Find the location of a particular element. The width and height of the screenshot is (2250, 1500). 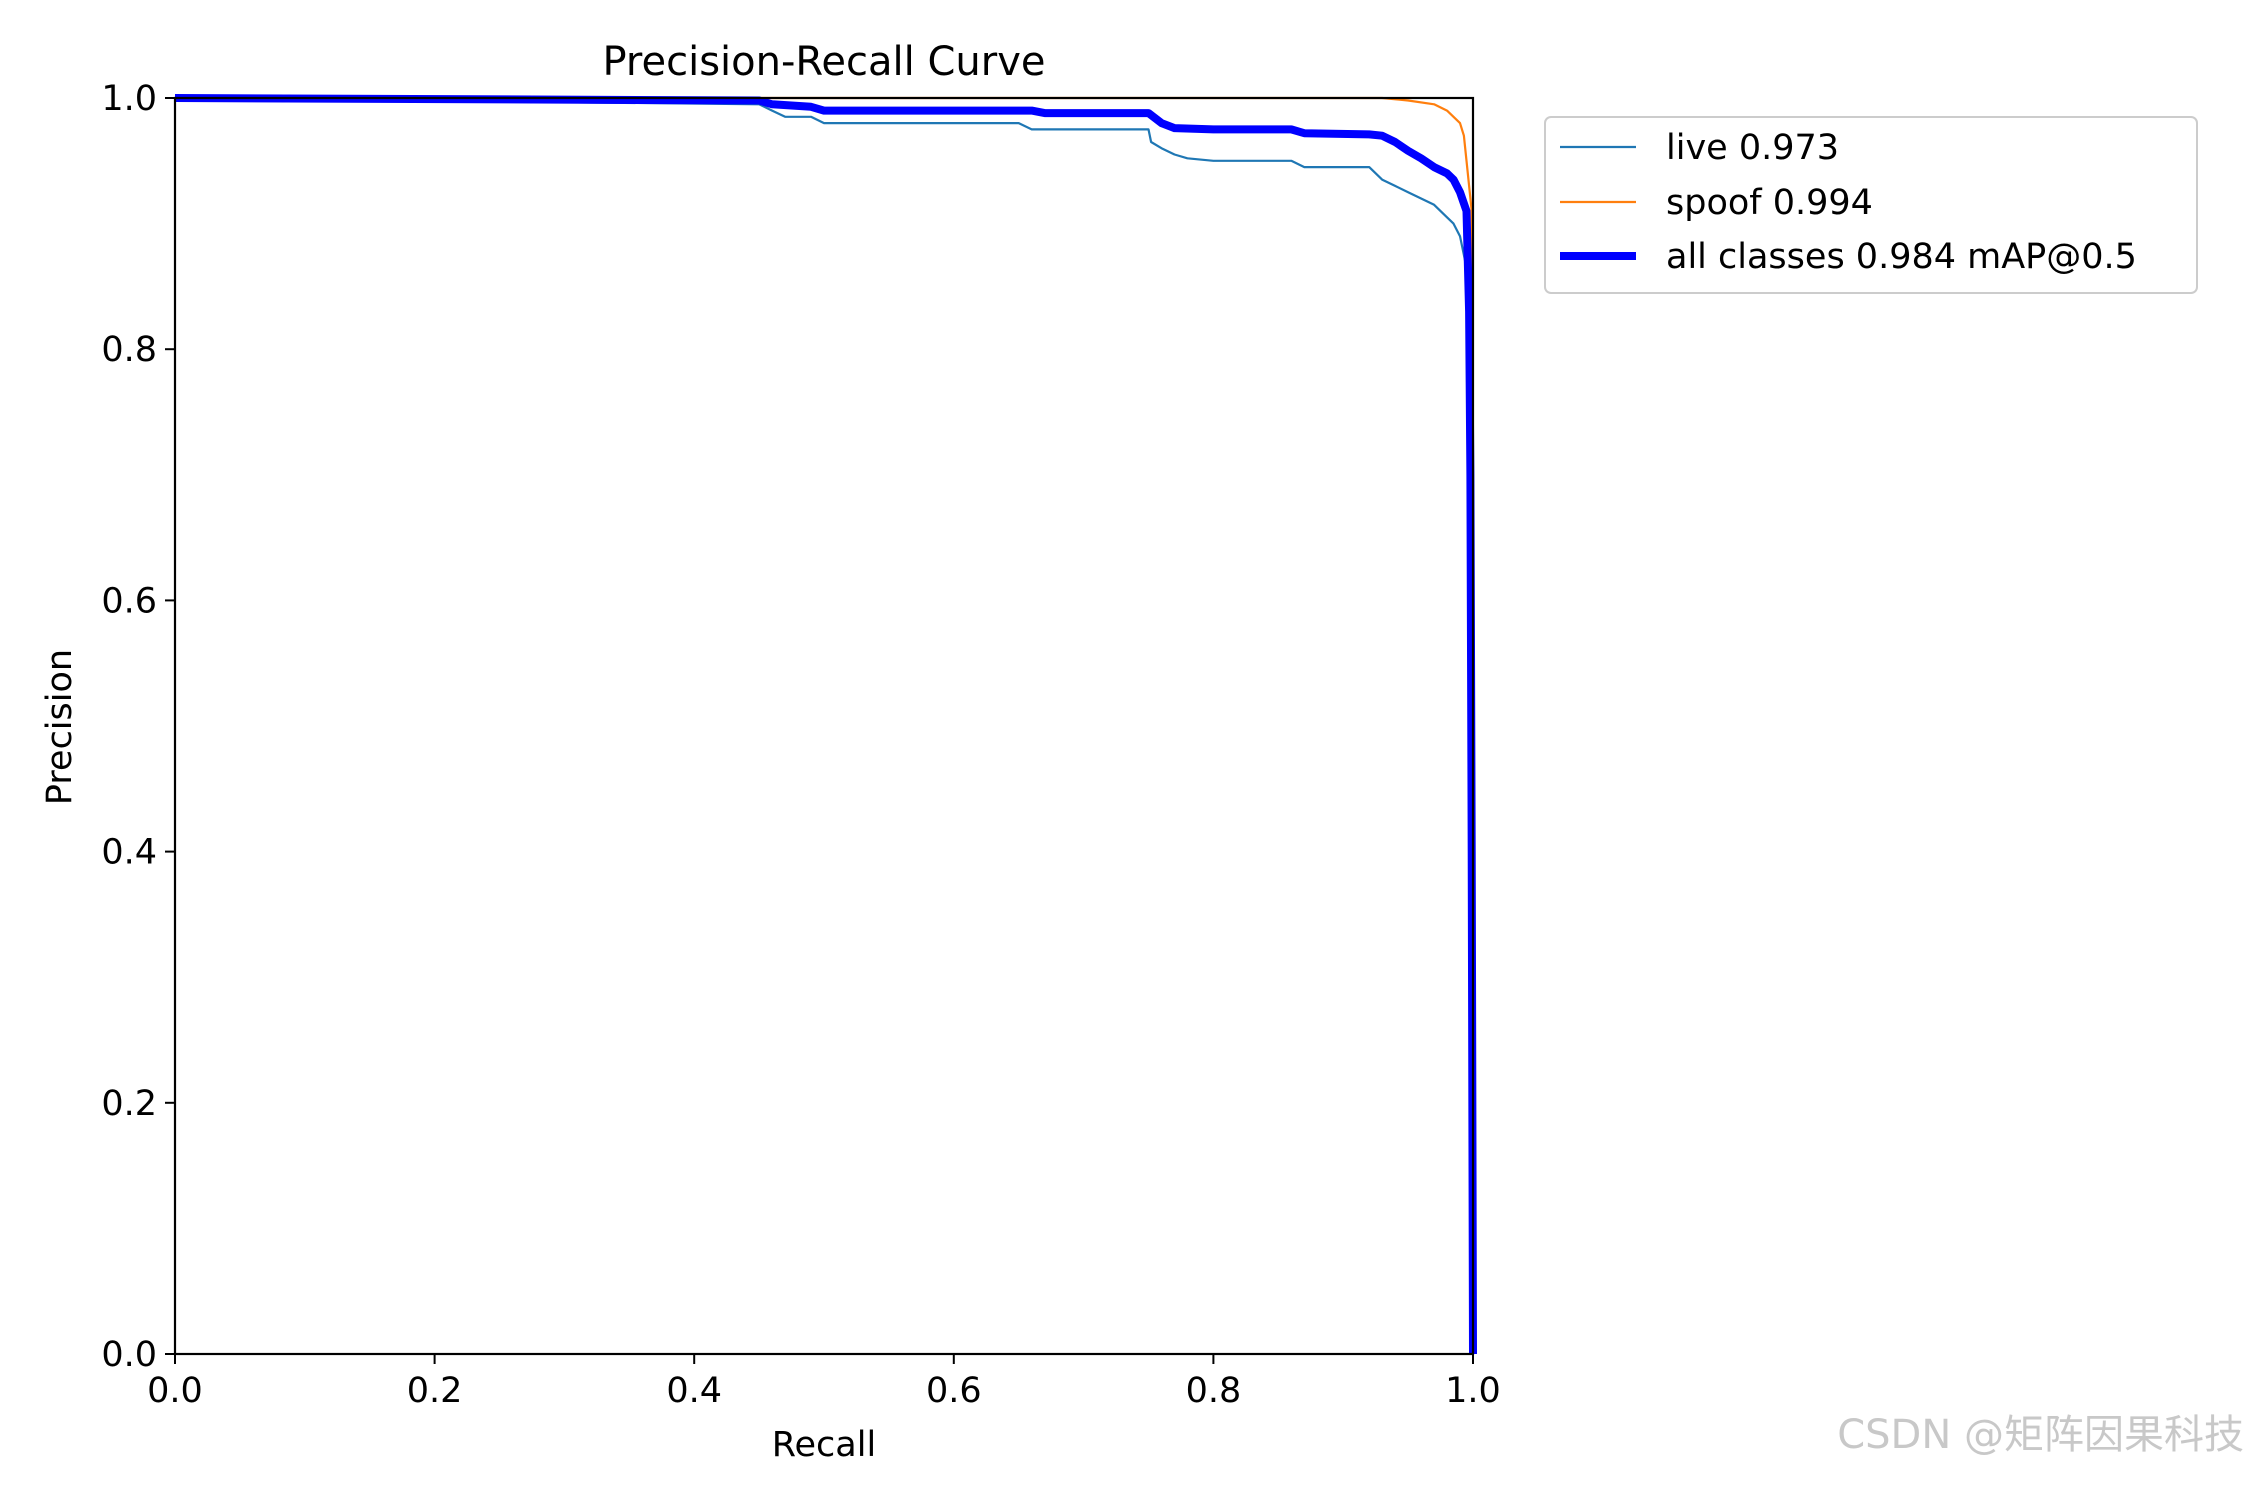

legend-label-spoof: spoof 0.994 is located at coordinates (1769, 203).